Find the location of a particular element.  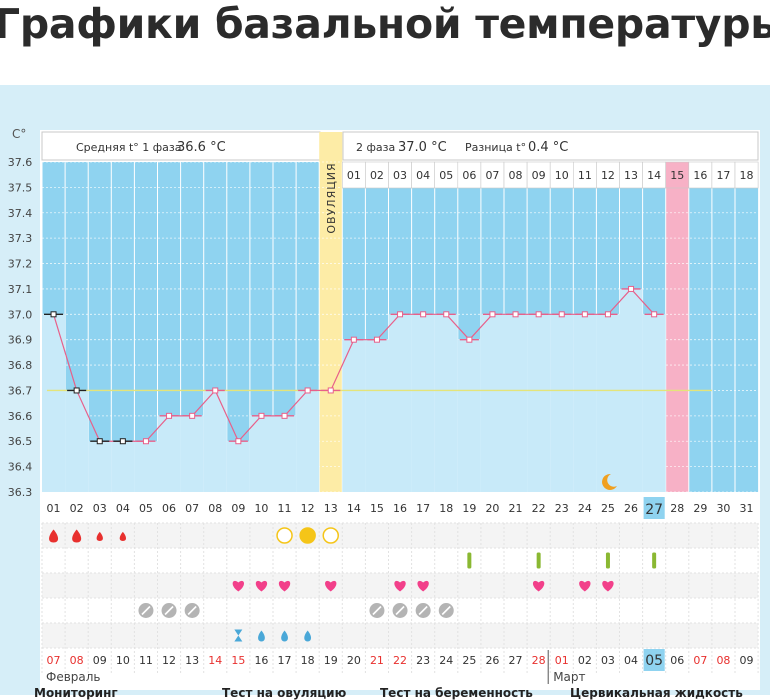

cycle-day-label: 28 is located at coordinates (677, 508).